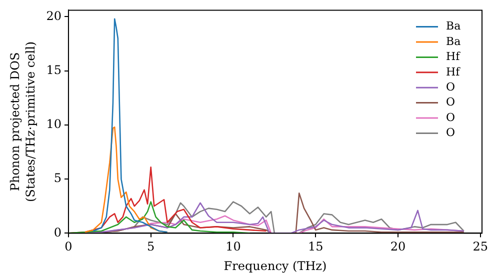  Describe the element at coordinates (151, 247) in the screenshot. I see `x-tick-label: 5` at that location.